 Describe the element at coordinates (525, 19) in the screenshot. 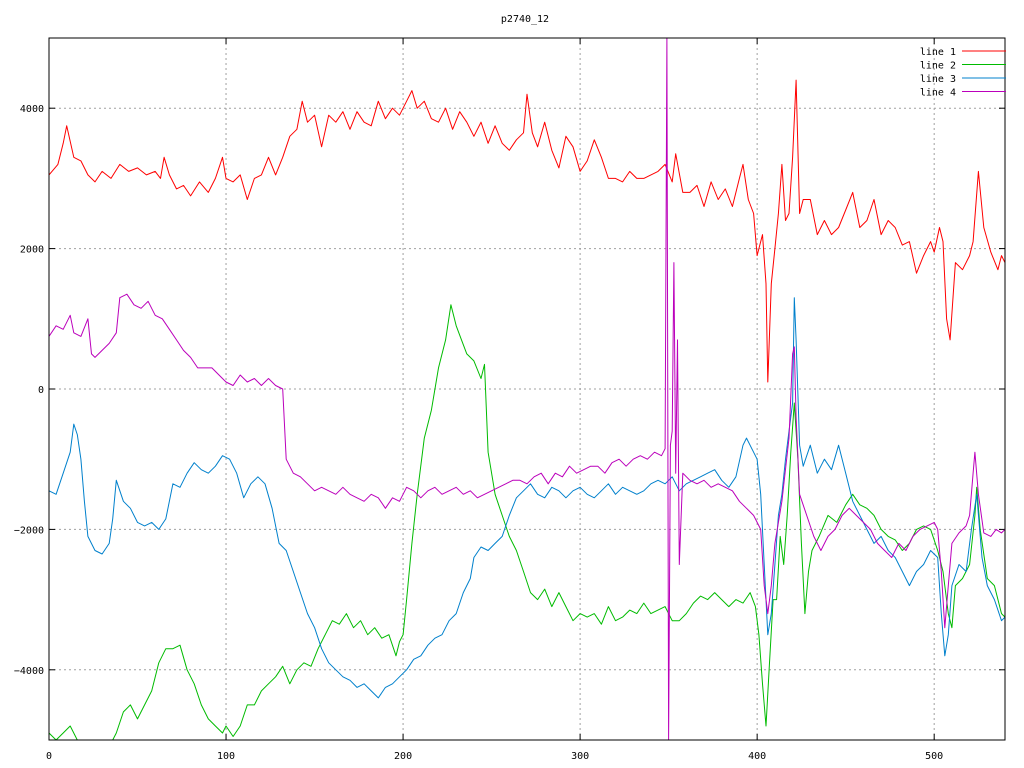

I see `chart-title: p2740_12` at that location.